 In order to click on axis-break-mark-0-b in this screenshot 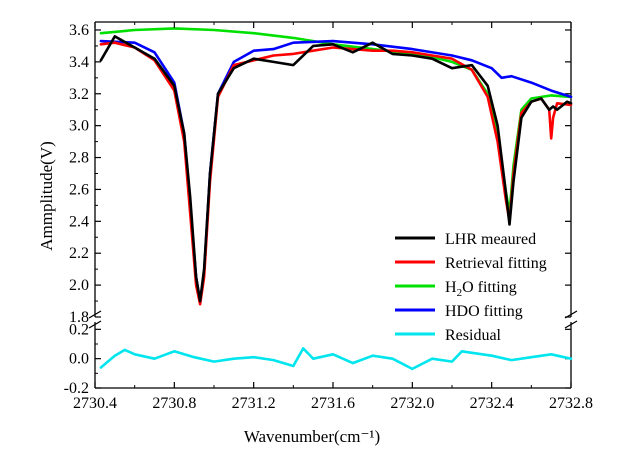, I will do `click(95, 324)`.